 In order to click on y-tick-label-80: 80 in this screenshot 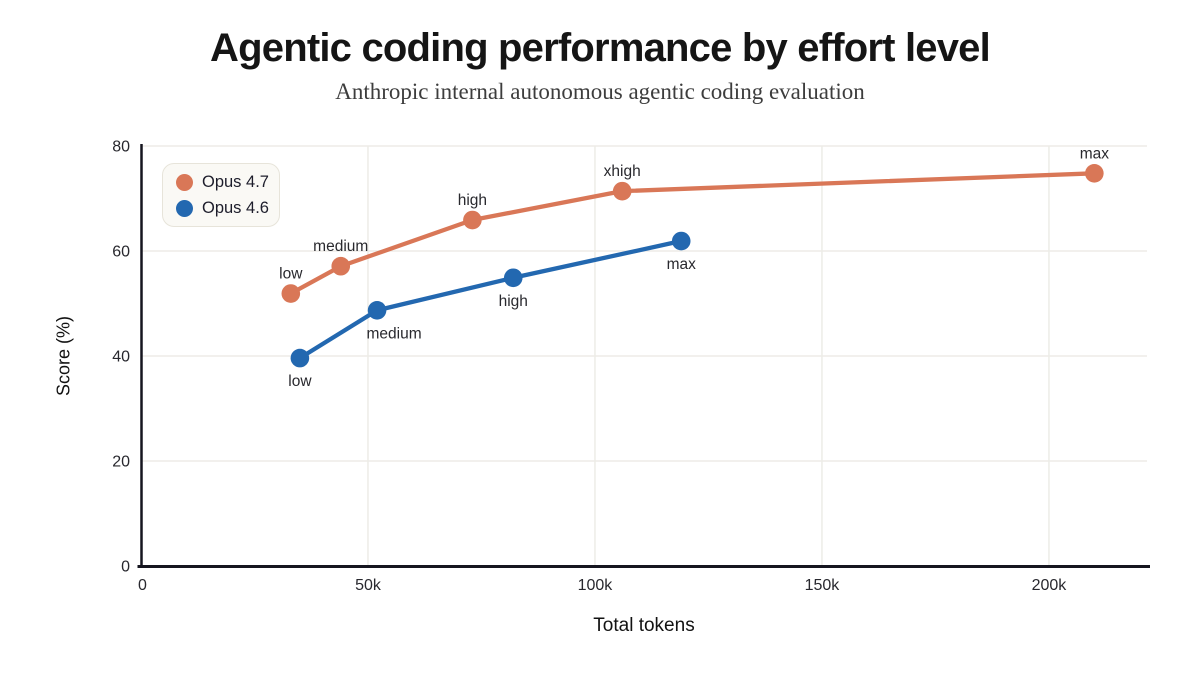, I will do `click(121, 147)`.